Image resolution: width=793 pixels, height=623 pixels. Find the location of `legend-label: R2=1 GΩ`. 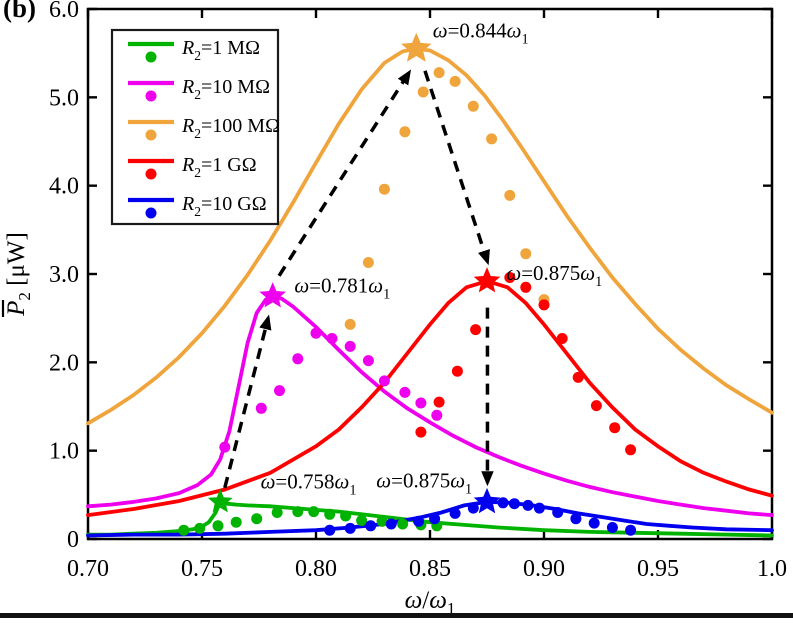

legend-label: R2=1 GΩ is located at coordinates (219, 167).